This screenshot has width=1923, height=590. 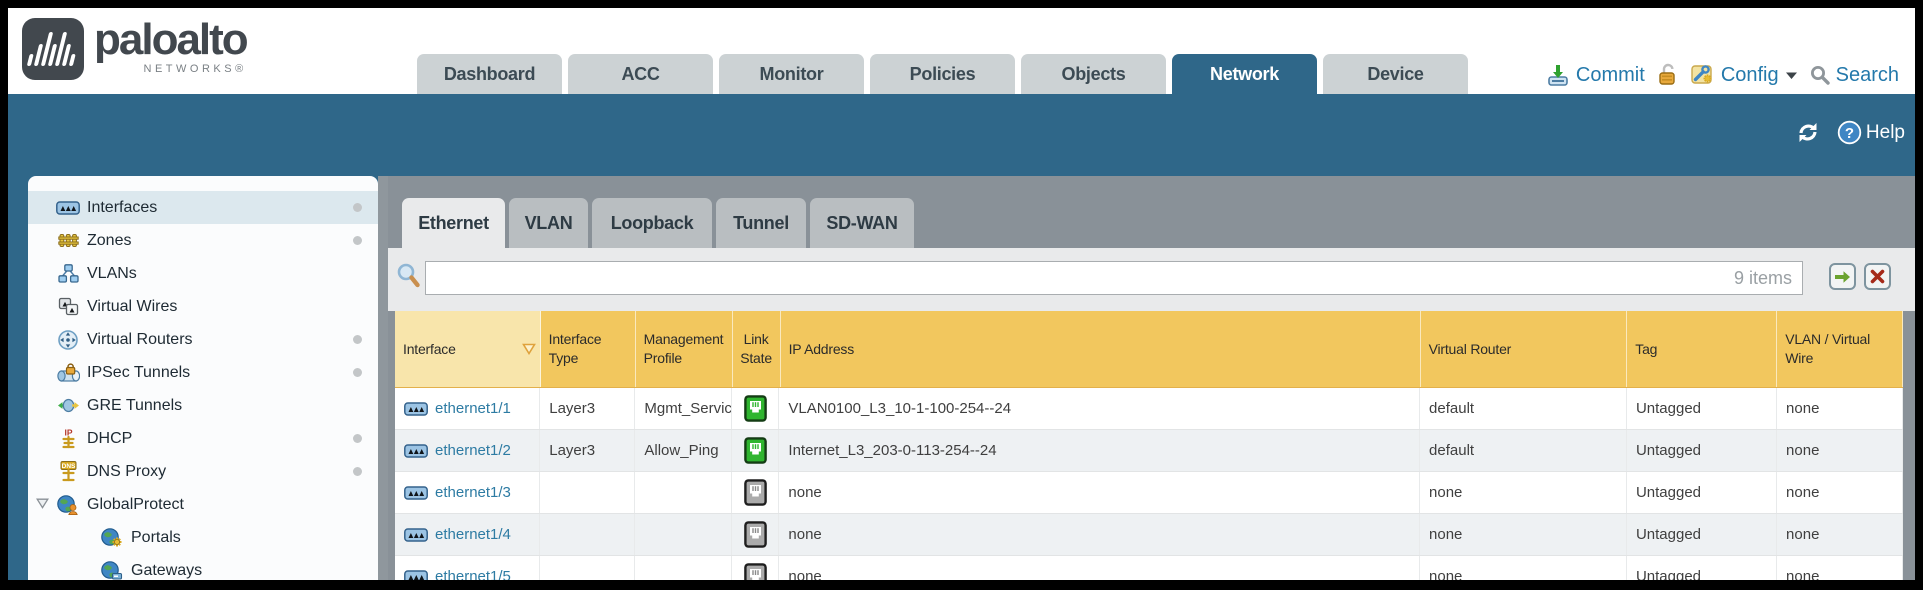 I want to click on subtab-ethernet: Ethernet, so click(x=453, y=223).